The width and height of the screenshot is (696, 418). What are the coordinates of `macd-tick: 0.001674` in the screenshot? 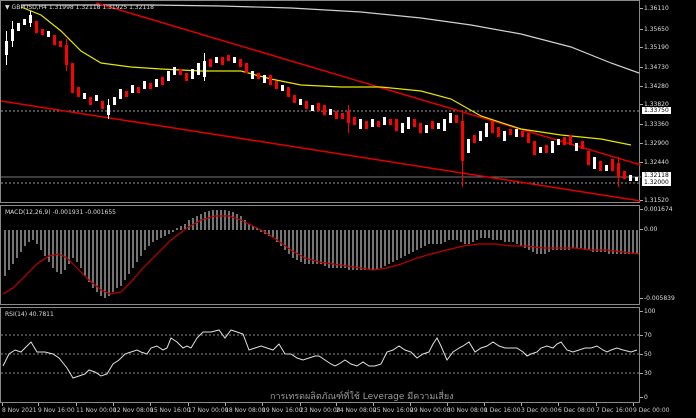 It's located at (656, 209).